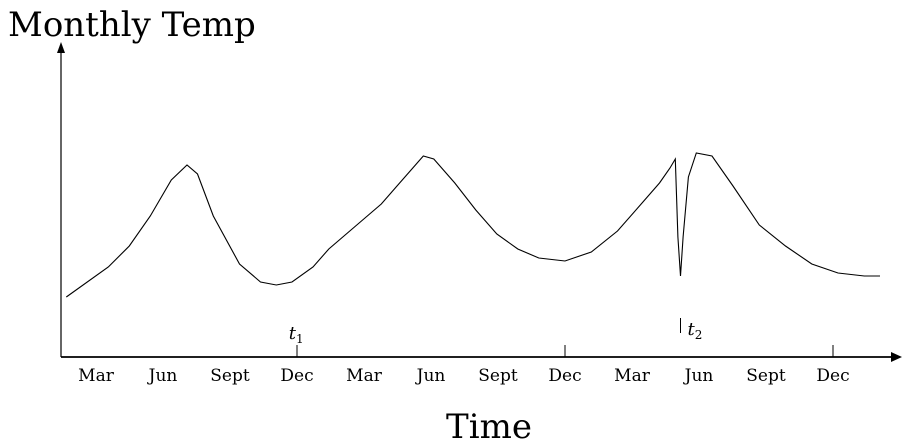 The height and width of the screenshot is (444, 909). Describe the element at coordinates (463, 376) in the screenshot. I see `x-tick-labels: Mar Jun Sept Dec Mar Jun Sept Dec Mar Jun Sept Dec` at that location.